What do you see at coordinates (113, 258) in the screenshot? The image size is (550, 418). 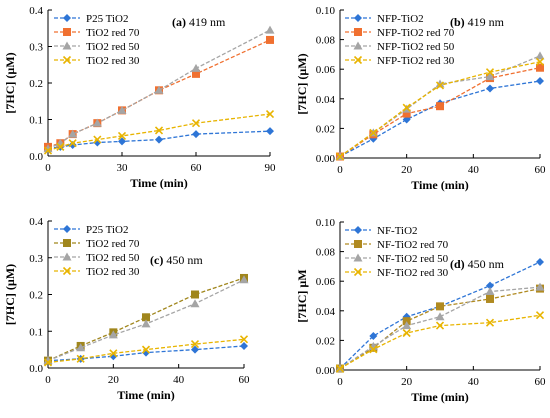 I see `legend-label: TiO2 red 50` at bounding box center [113, 258].